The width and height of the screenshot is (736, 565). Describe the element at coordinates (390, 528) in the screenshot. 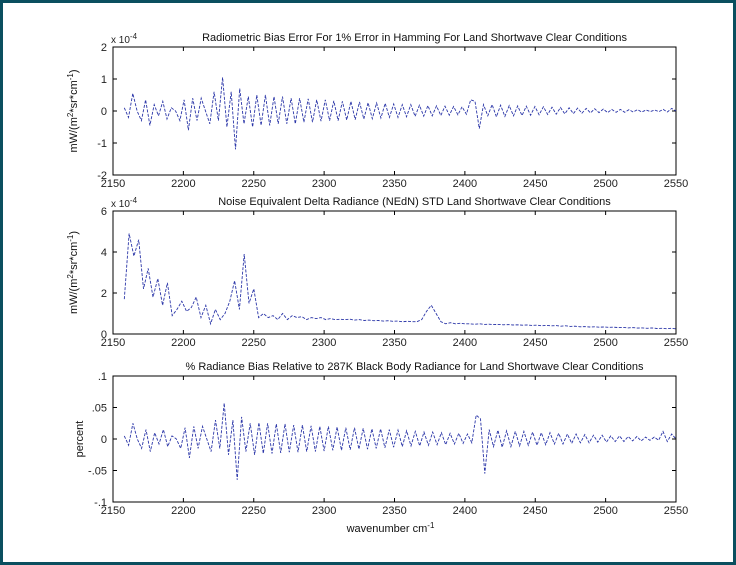

I see `x-axis-label: wavenumber cm-1` at that location.